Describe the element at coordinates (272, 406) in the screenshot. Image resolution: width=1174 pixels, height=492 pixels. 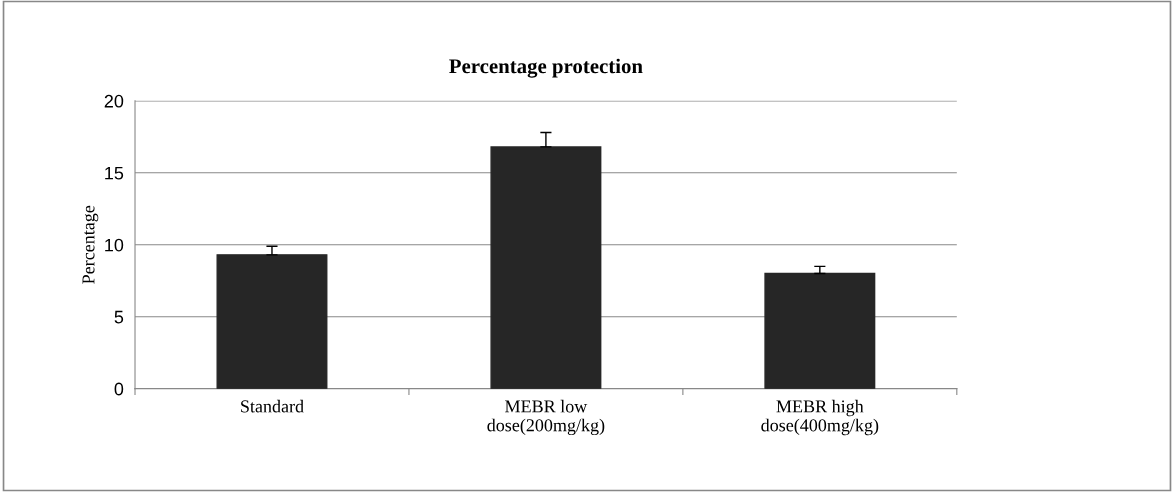
I see `x-tick-label: Standard` at that location.